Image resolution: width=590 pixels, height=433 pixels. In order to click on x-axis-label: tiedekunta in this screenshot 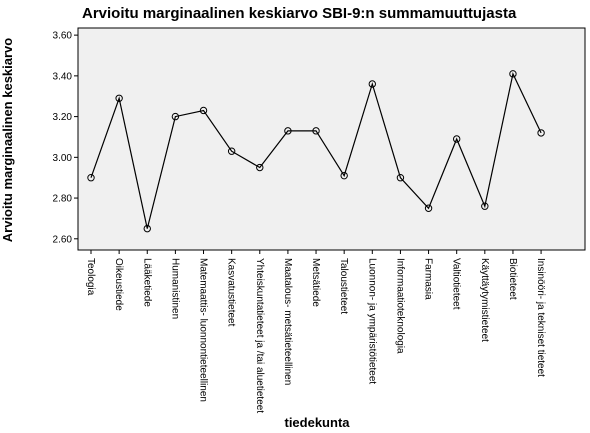, I will do `click(317, 422)`.